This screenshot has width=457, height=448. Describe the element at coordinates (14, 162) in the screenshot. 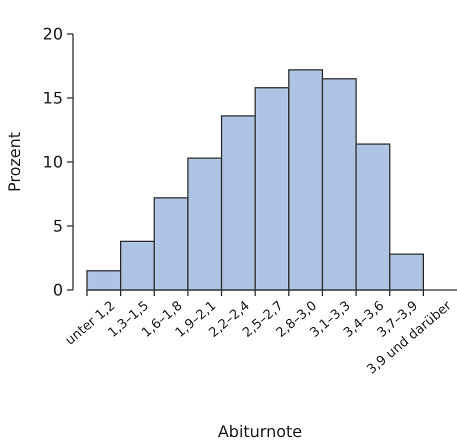

I see `y-axis-title: Prozent` at that location.